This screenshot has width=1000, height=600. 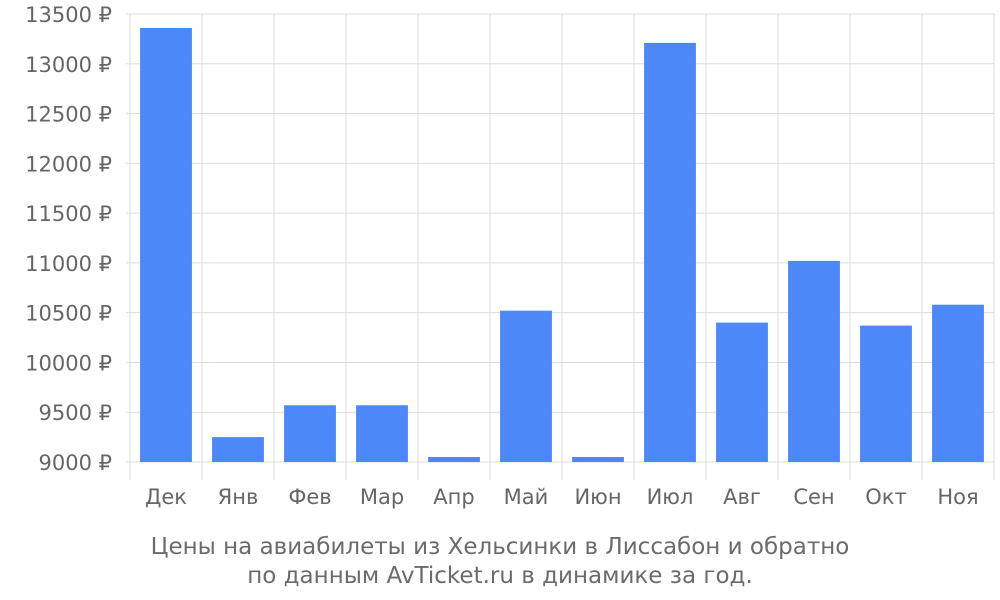 I want to click on x-tick-label: Апр, so click(x=453, y=497).